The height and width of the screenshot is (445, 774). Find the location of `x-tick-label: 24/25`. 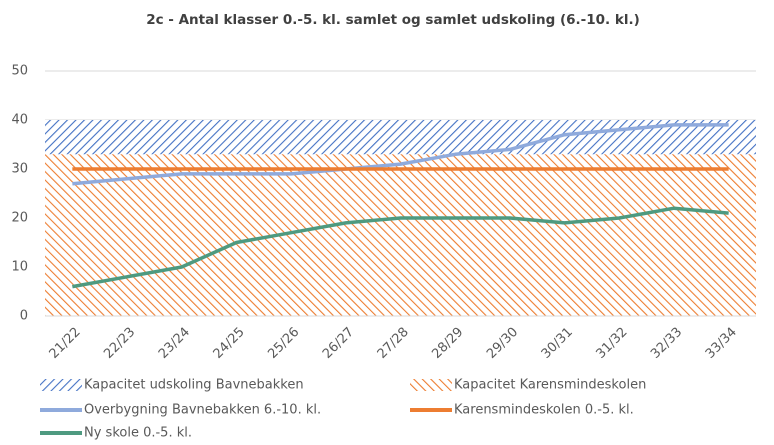

x-tick-label: 24/25 is located at coordinates (229, 343).